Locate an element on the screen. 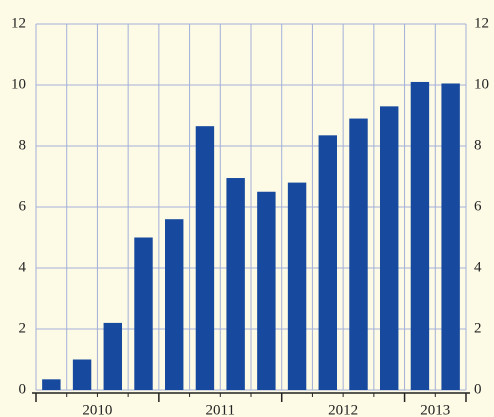 The image size is (494, 417). y2-tick-label: 8 is located at coordinates (478, 145).